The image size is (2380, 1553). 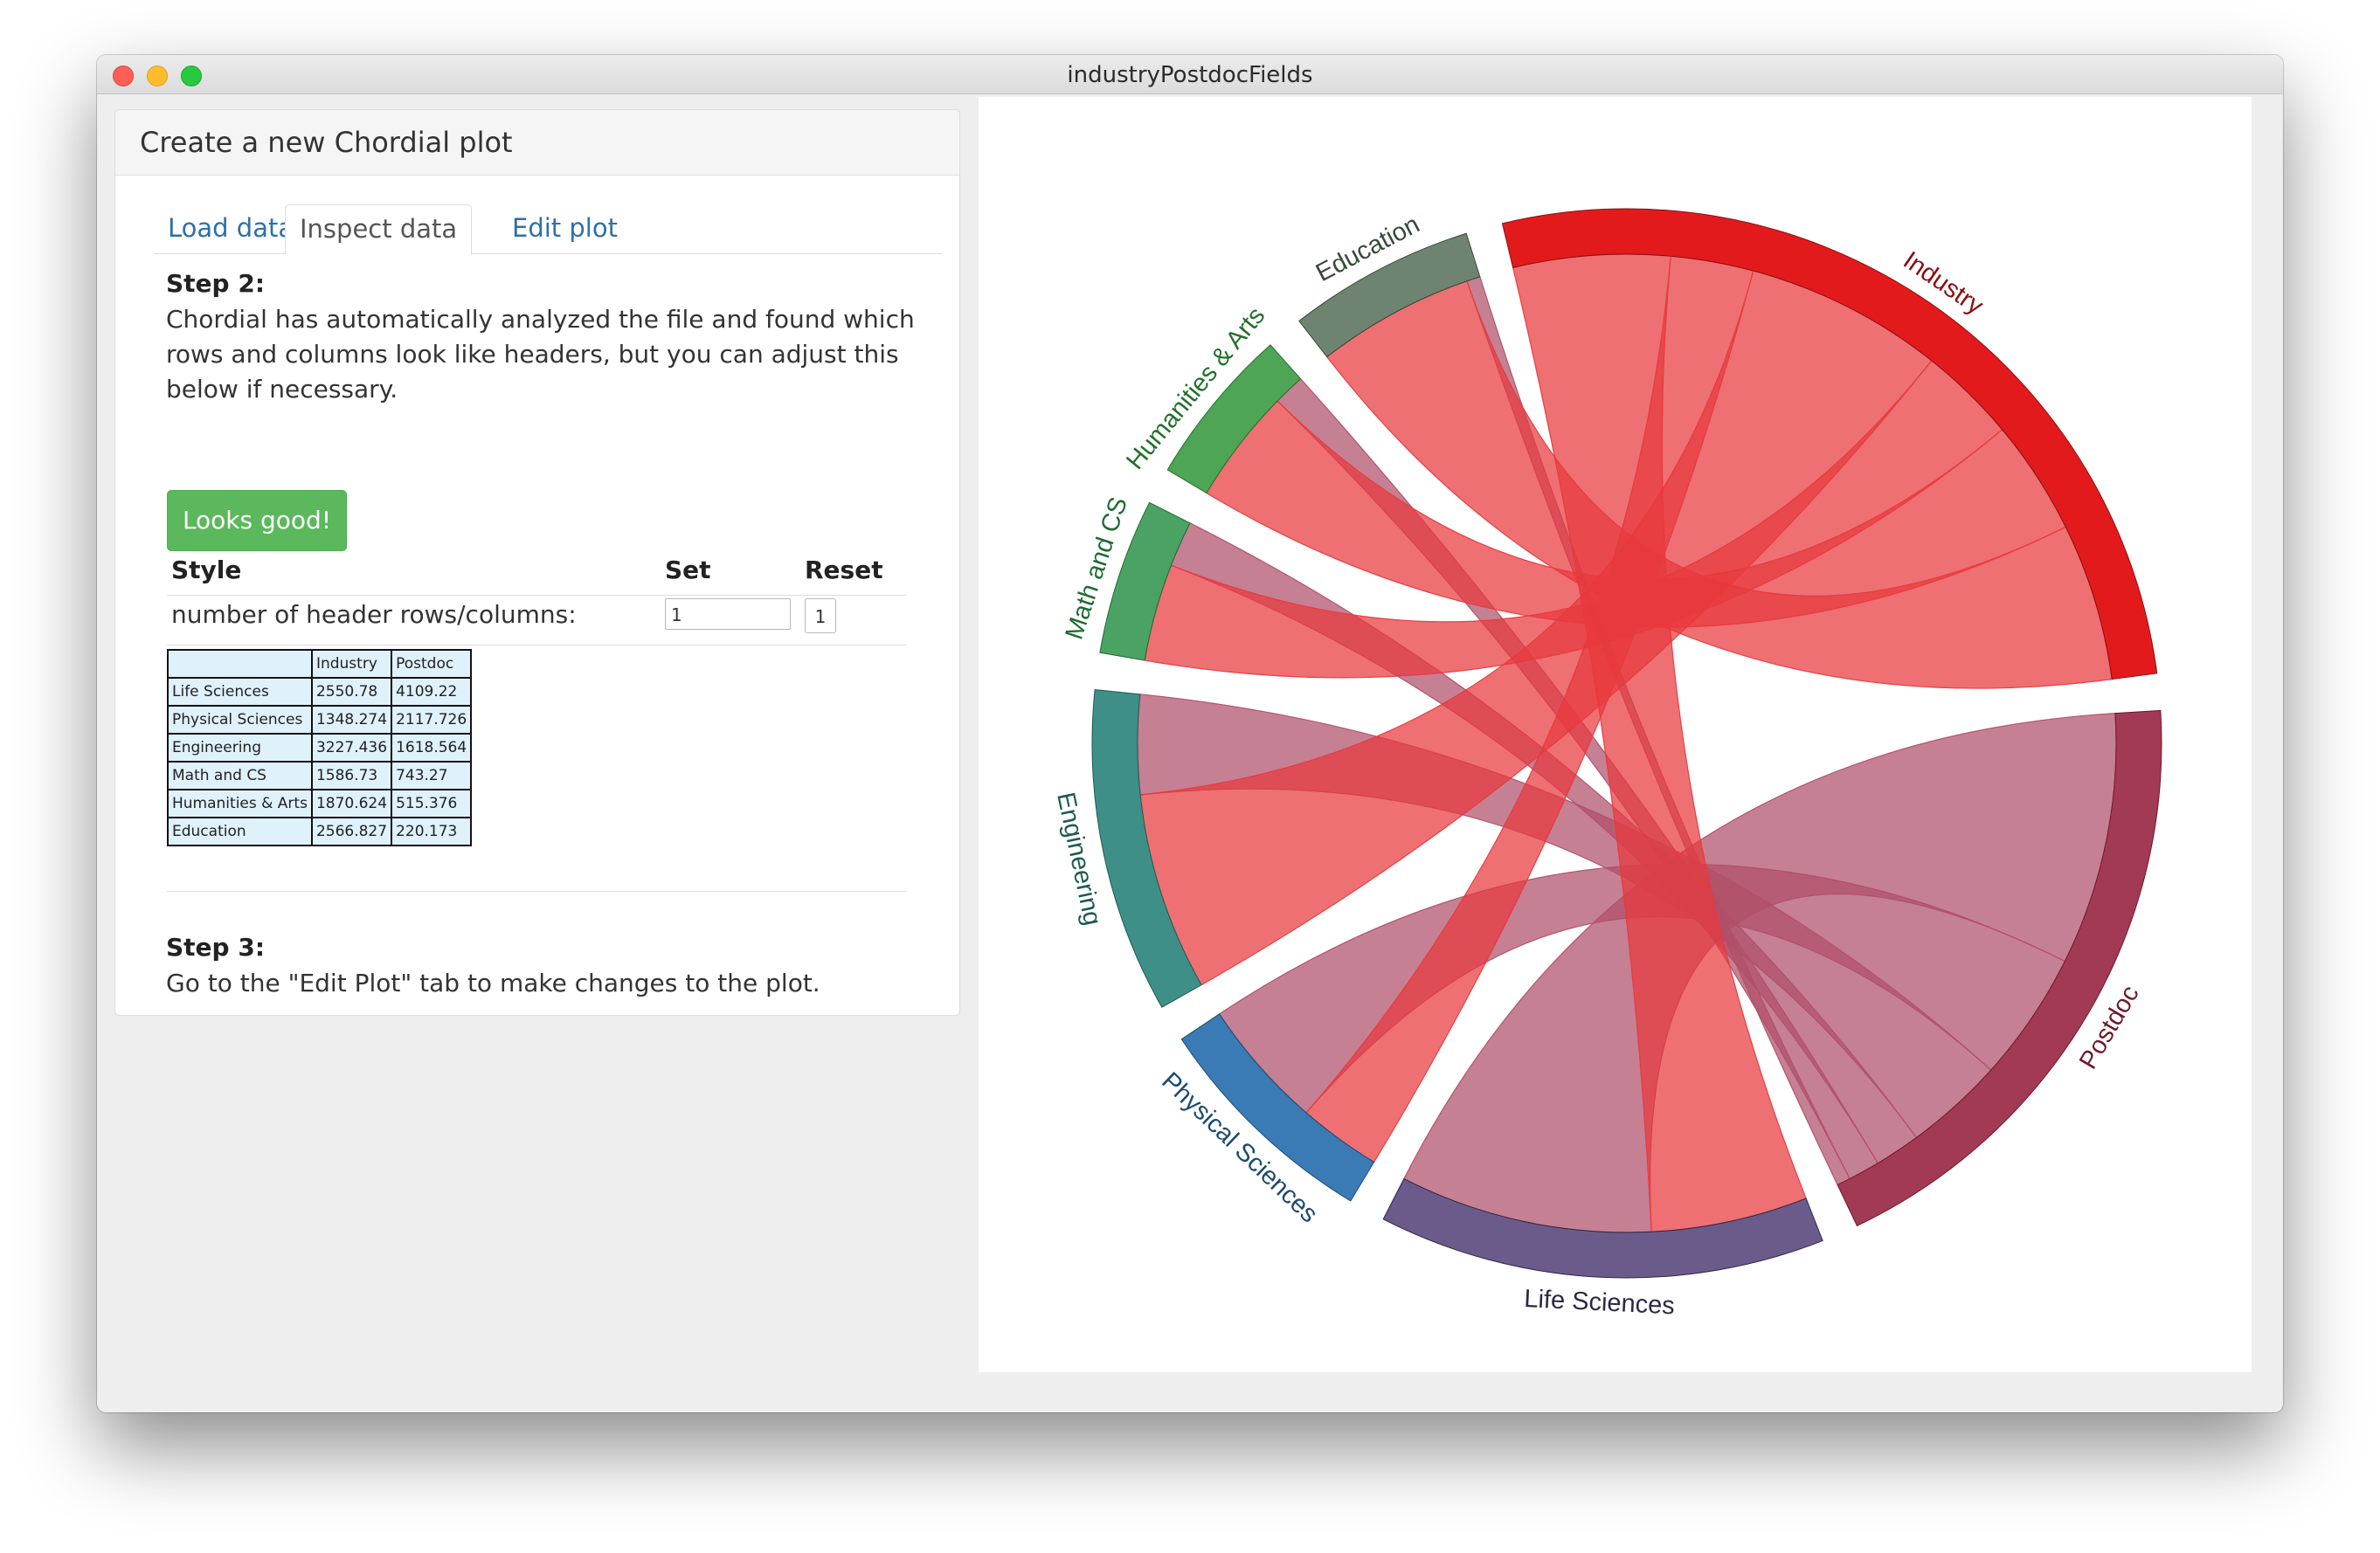 What do you see at coordinates (240, 804) in the screenshot?
I see `table-cell: Humanities & Arts` at bounding box center [240, 804].